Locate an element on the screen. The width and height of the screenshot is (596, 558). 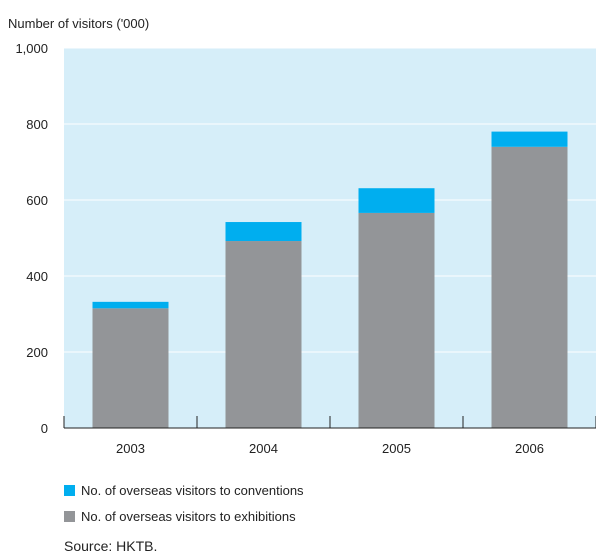
legend-item-conventions: No. of overseas visitors to conventions is located at coordinates (184, 490).